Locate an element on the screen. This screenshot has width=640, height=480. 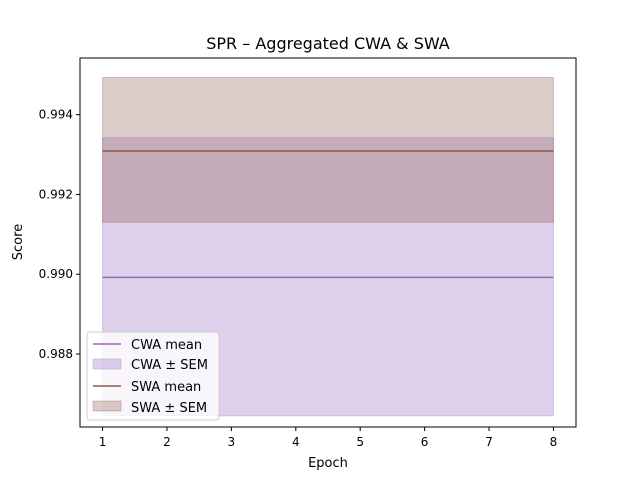
y-tick-label: 0.994 is located at coordinates (56, 115).